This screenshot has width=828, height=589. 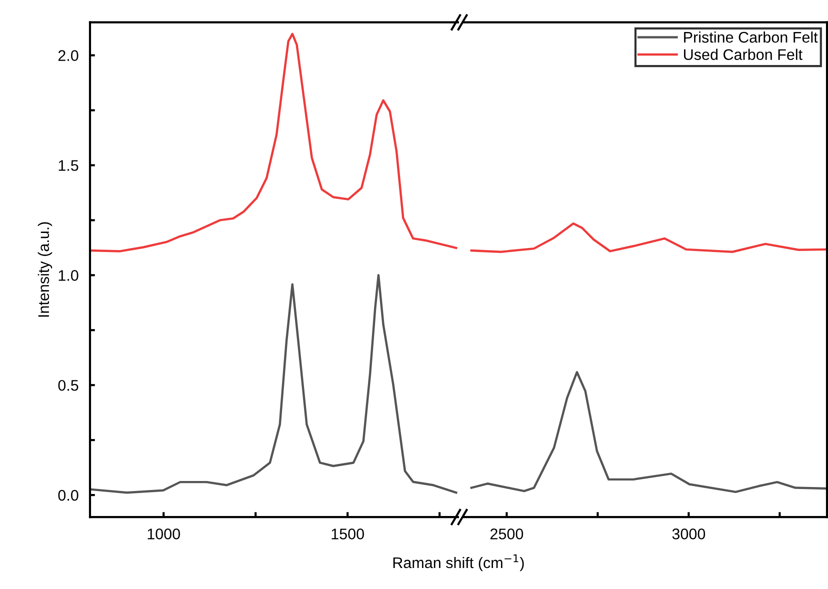 What do you see at coordinates (689, 534) in the screenshot?
I see `x-tick-label: 3000` at bounding box center [689, 534].